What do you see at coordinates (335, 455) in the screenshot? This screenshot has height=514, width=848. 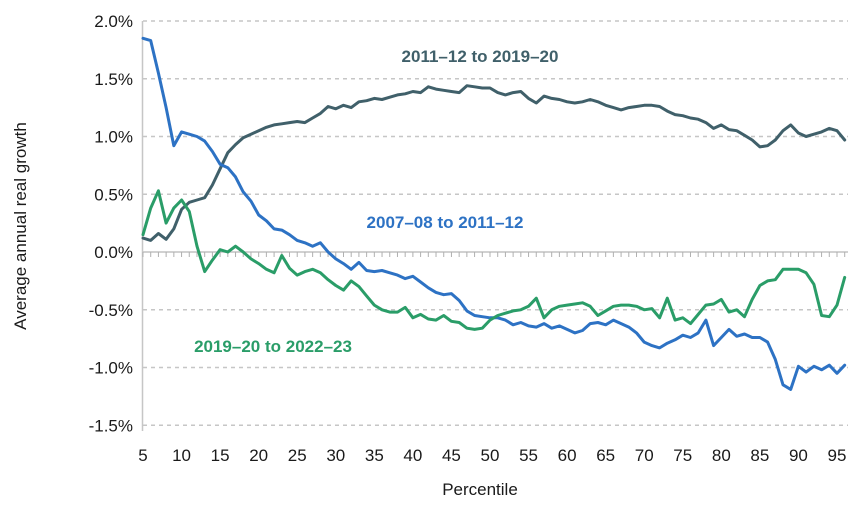 I see `x-tick-label: 30` at bounding box center [335, 455].